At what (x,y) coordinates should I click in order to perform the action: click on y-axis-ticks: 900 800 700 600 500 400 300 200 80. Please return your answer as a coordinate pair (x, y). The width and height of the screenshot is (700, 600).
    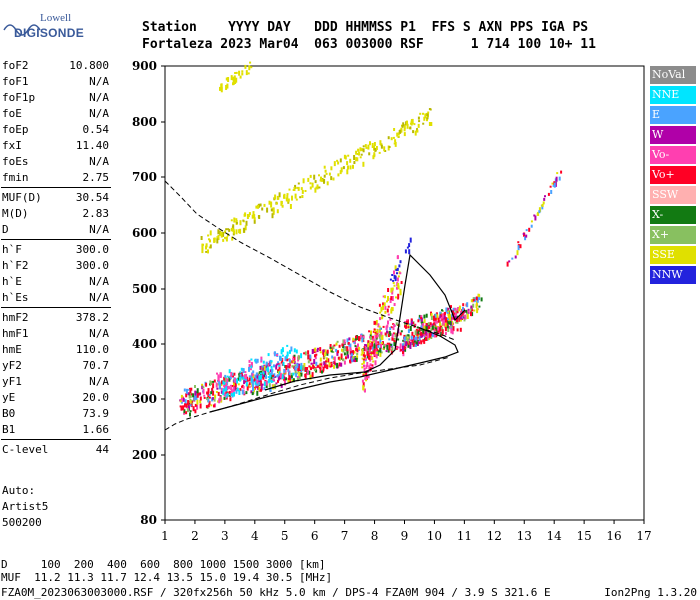
    Looking at the image, I should click on (148, 293).